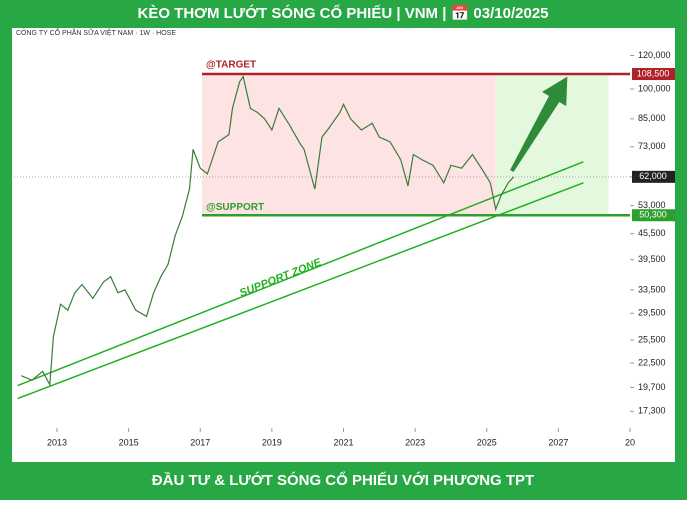 The height and width of the screenshot is (505, 687). I want to click on y-tick-label: 19,700, so click(652, 387).